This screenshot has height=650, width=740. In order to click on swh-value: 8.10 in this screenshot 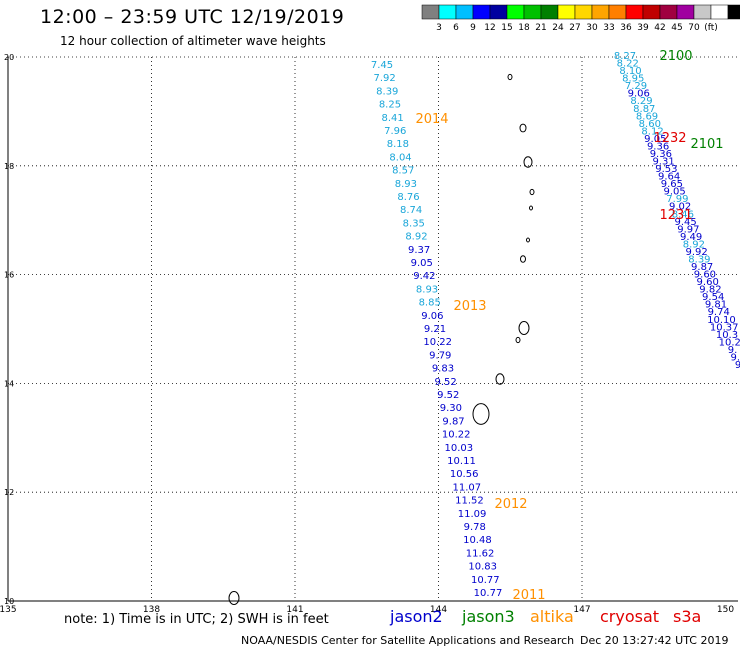, I will do `click(630, 71)`.